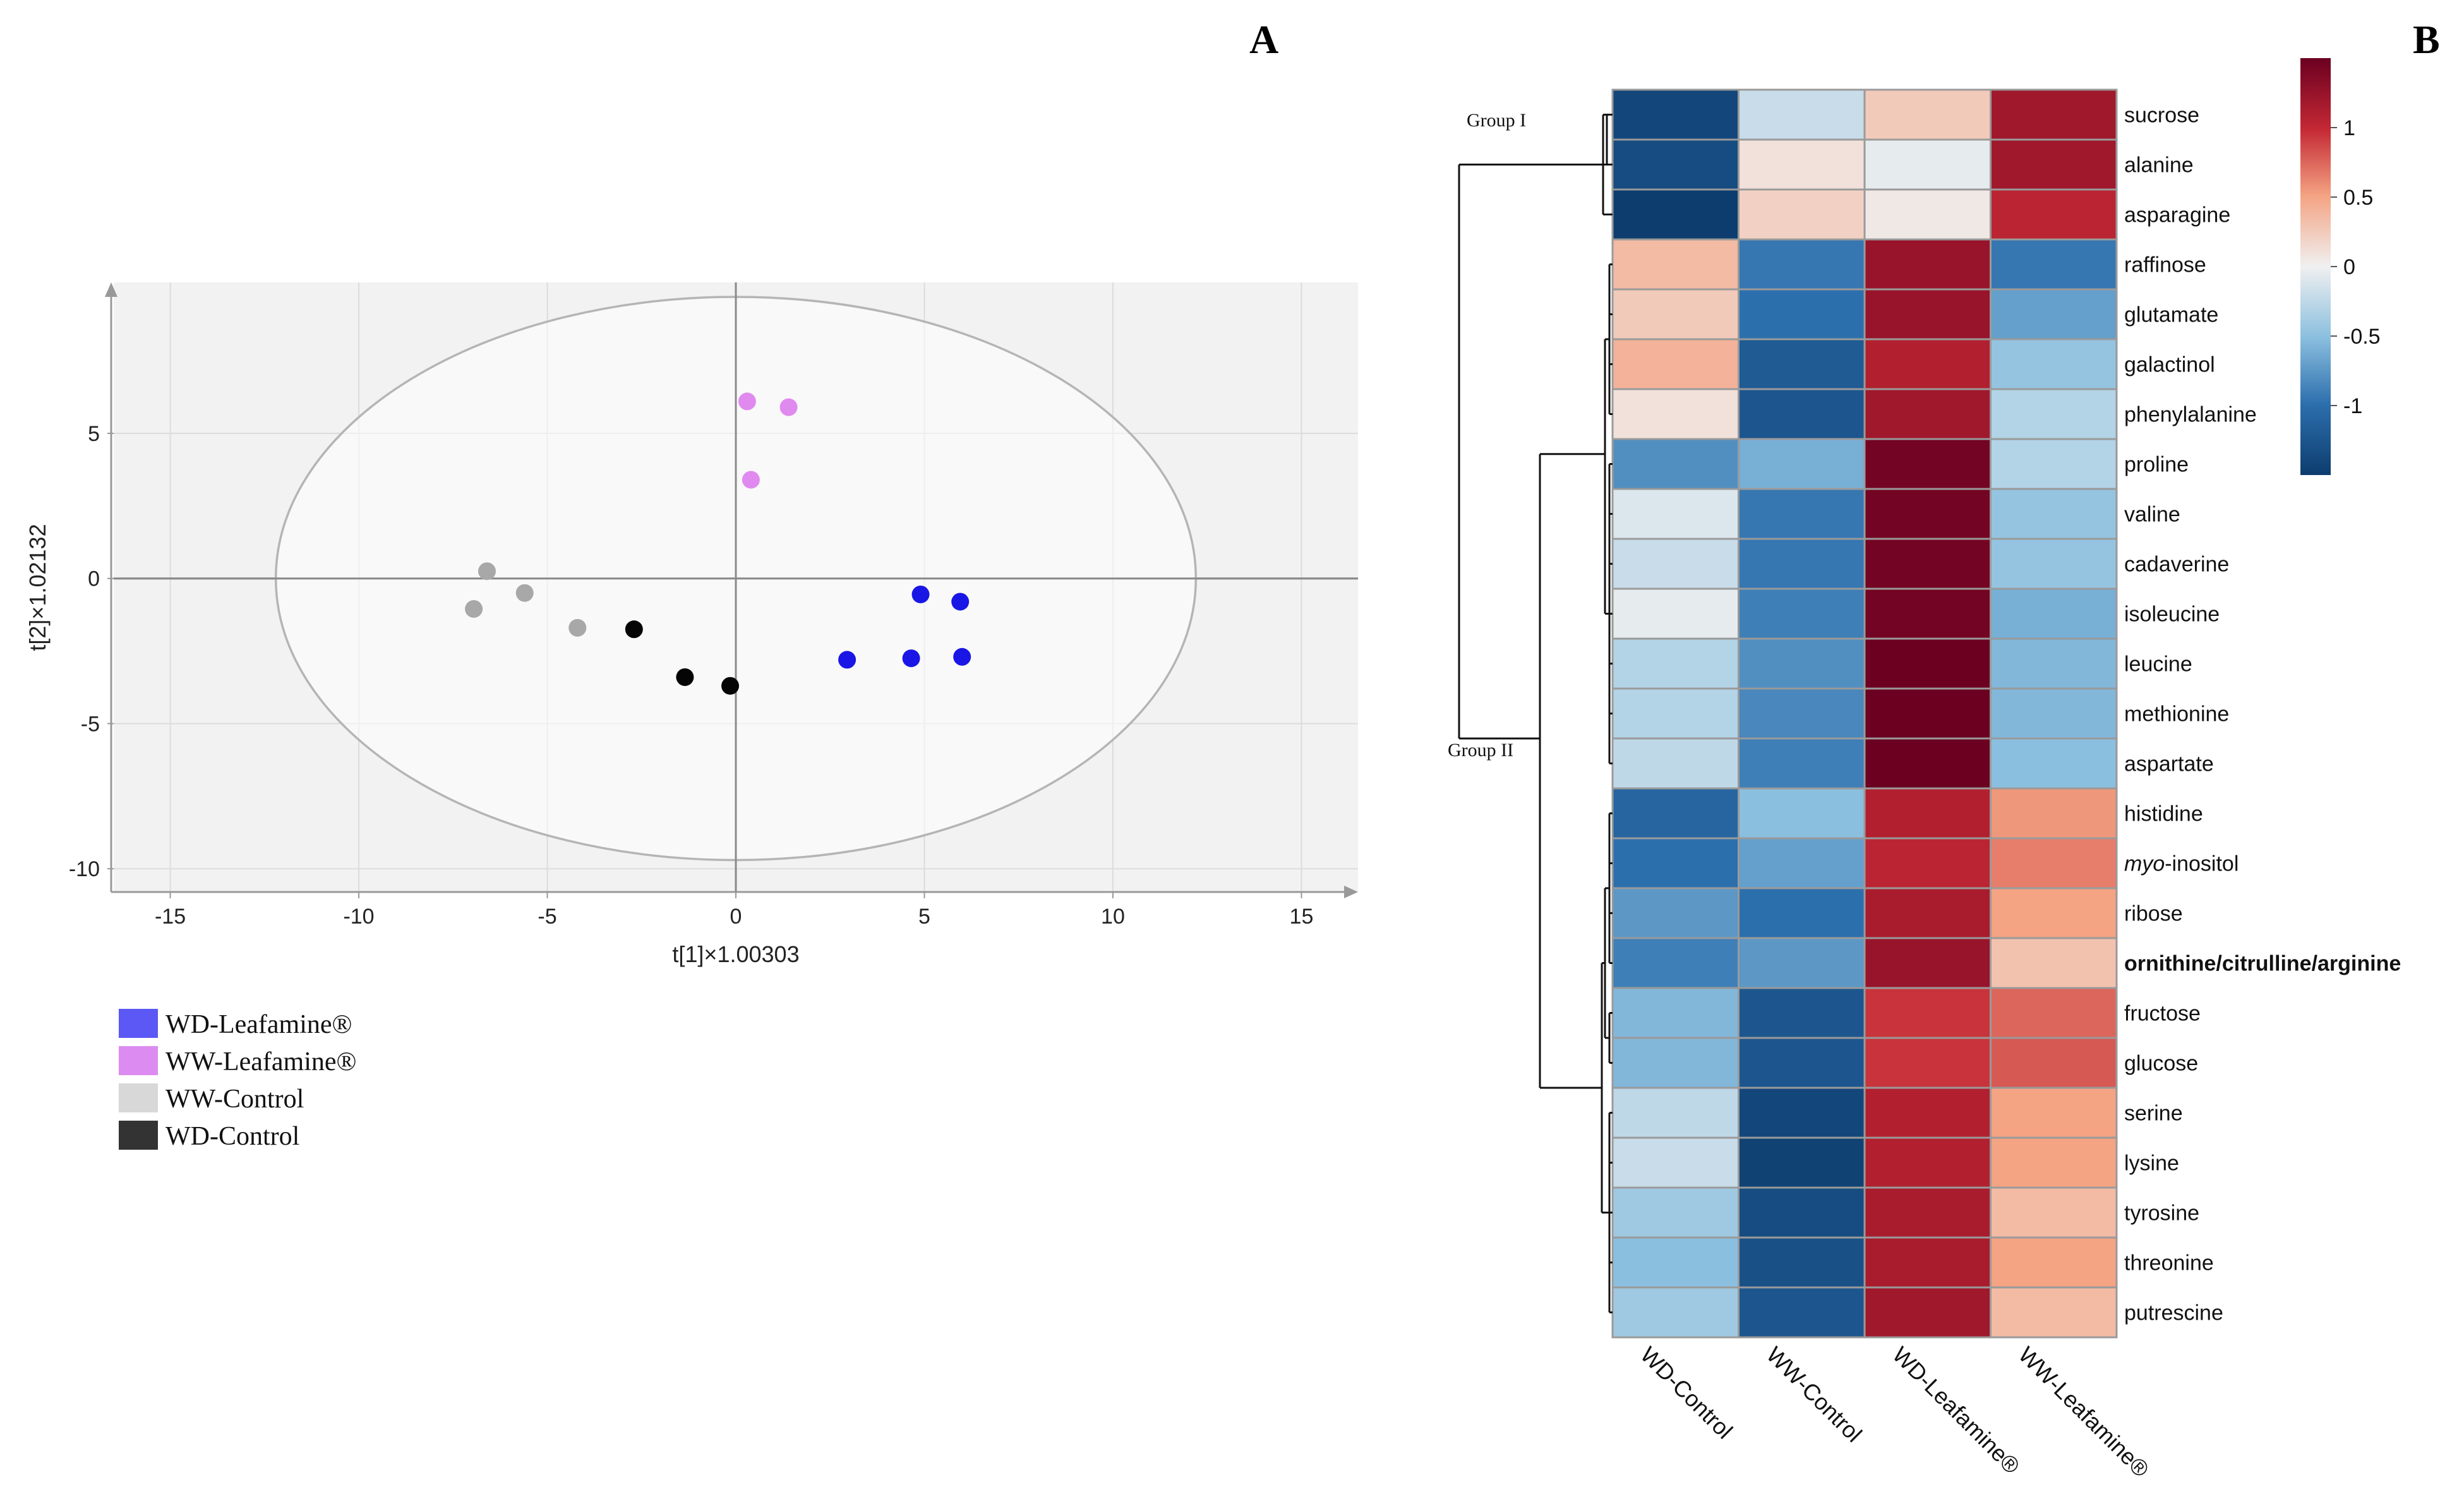  I want to click on row-label: fructose, so click(2162, 1014).